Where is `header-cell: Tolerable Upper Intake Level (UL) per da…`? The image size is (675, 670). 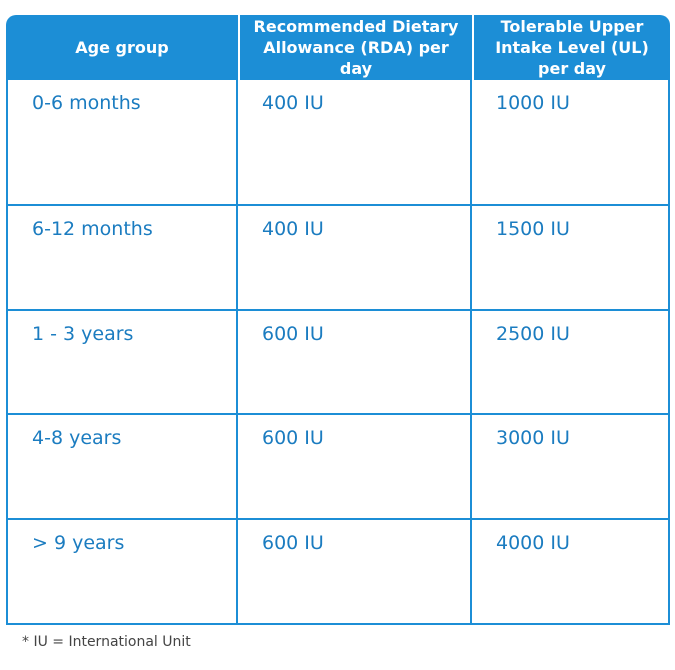
header-cell: Tolerable Upper Intake Level (UL) per da… is located at coordinates (571, 47).